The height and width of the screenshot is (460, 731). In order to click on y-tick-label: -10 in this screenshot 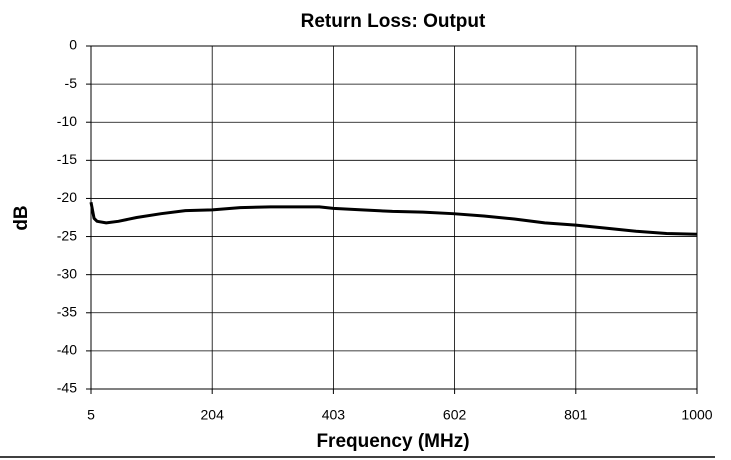, I will do `click(67, 121)`.